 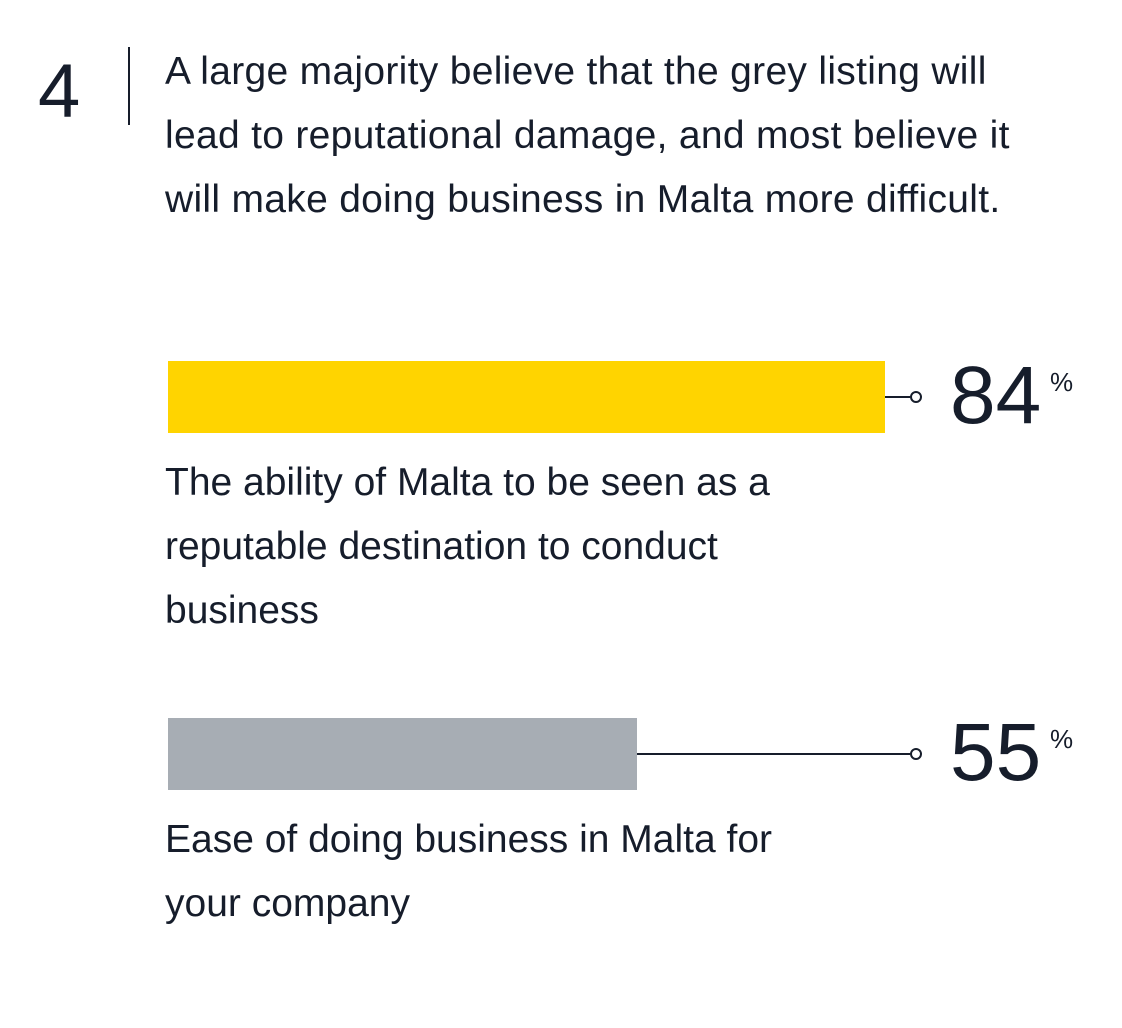 What do you see at coordinates (129, 86) in the screenshot?
I see `divider` at bounding box center [129, 86].